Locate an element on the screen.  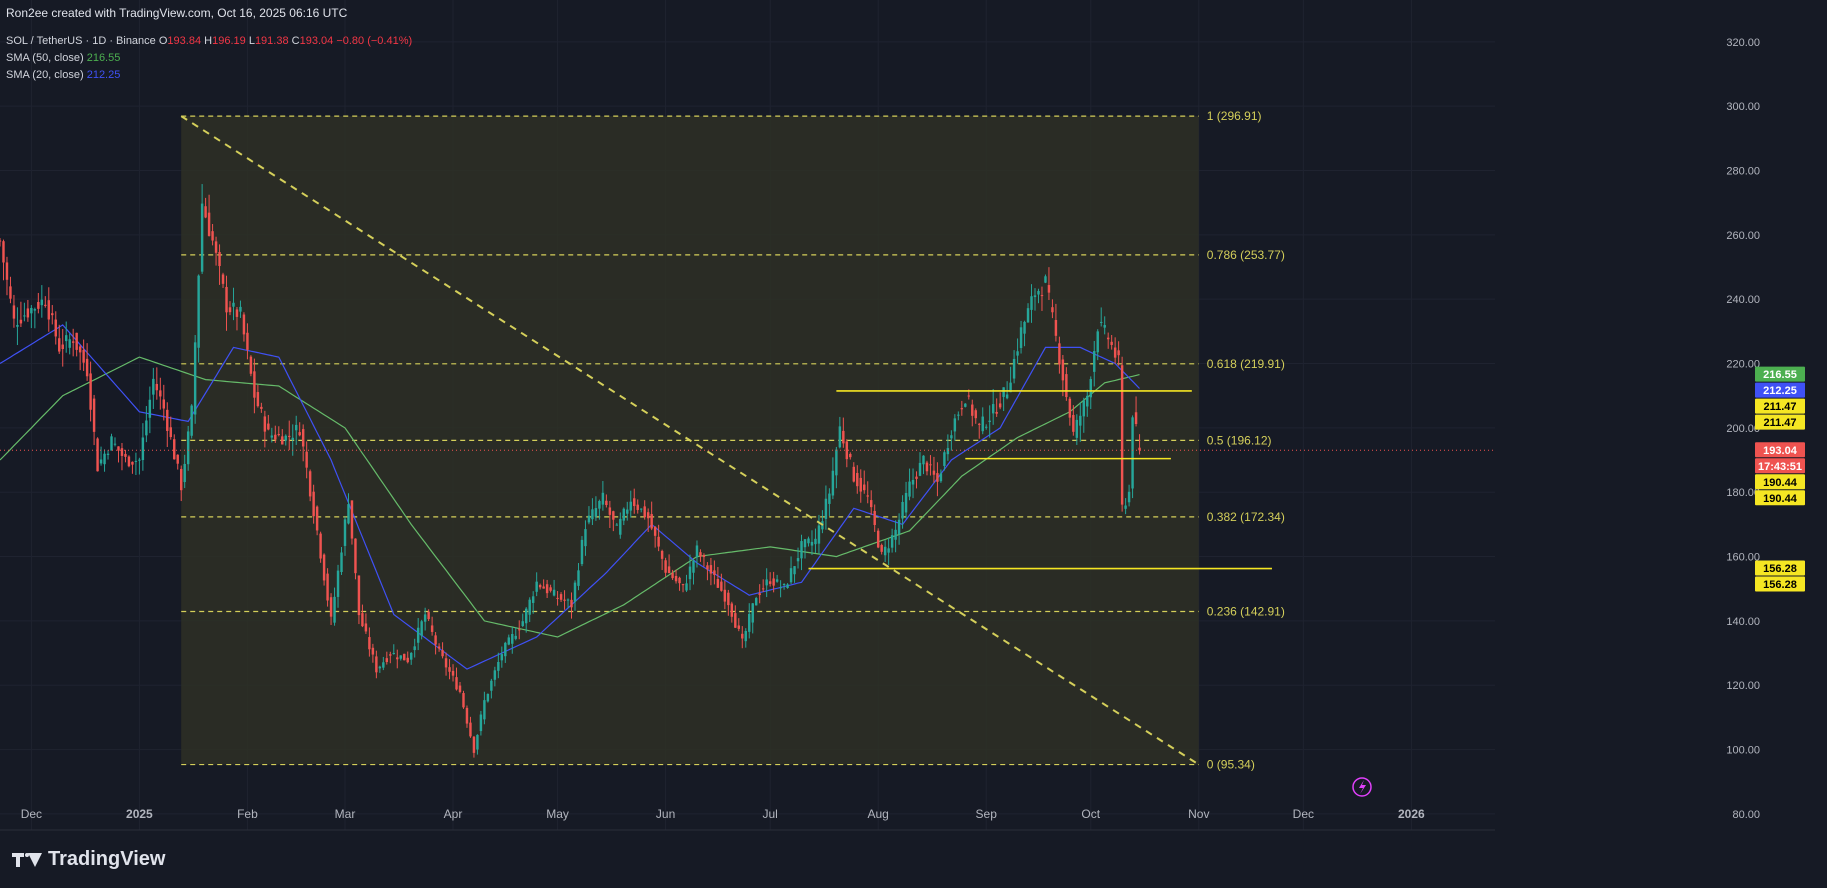
y-tick-label: 120.00 is located at coordinates (1743, 686).